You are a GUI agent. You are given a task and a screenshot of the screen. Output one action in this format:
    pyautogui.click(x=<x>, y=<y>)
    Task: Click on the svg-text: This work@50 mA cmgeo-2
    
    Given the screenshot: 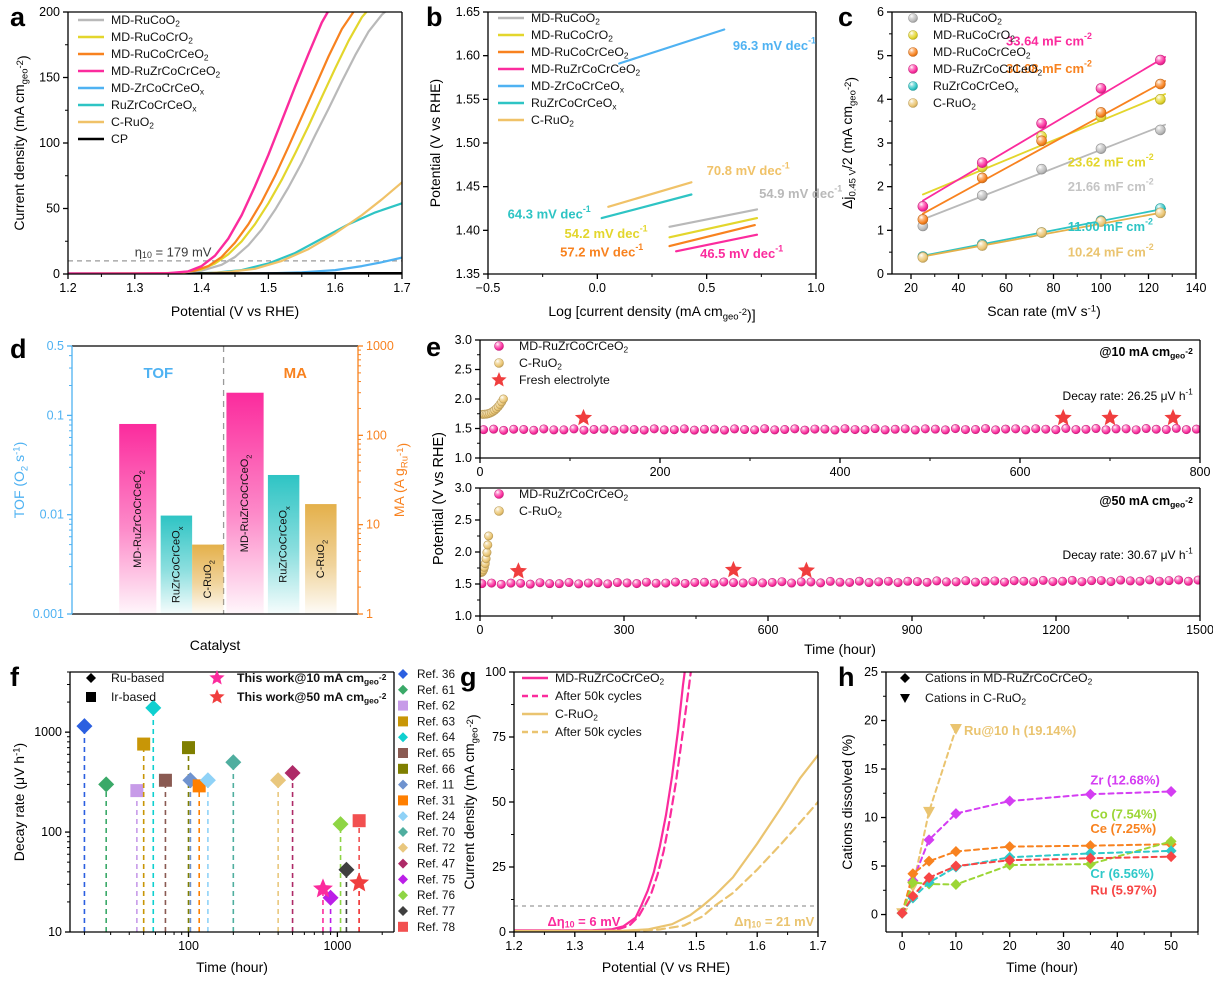 What is the action you would take?
    pyautogui.click(x=312, y=698)
    